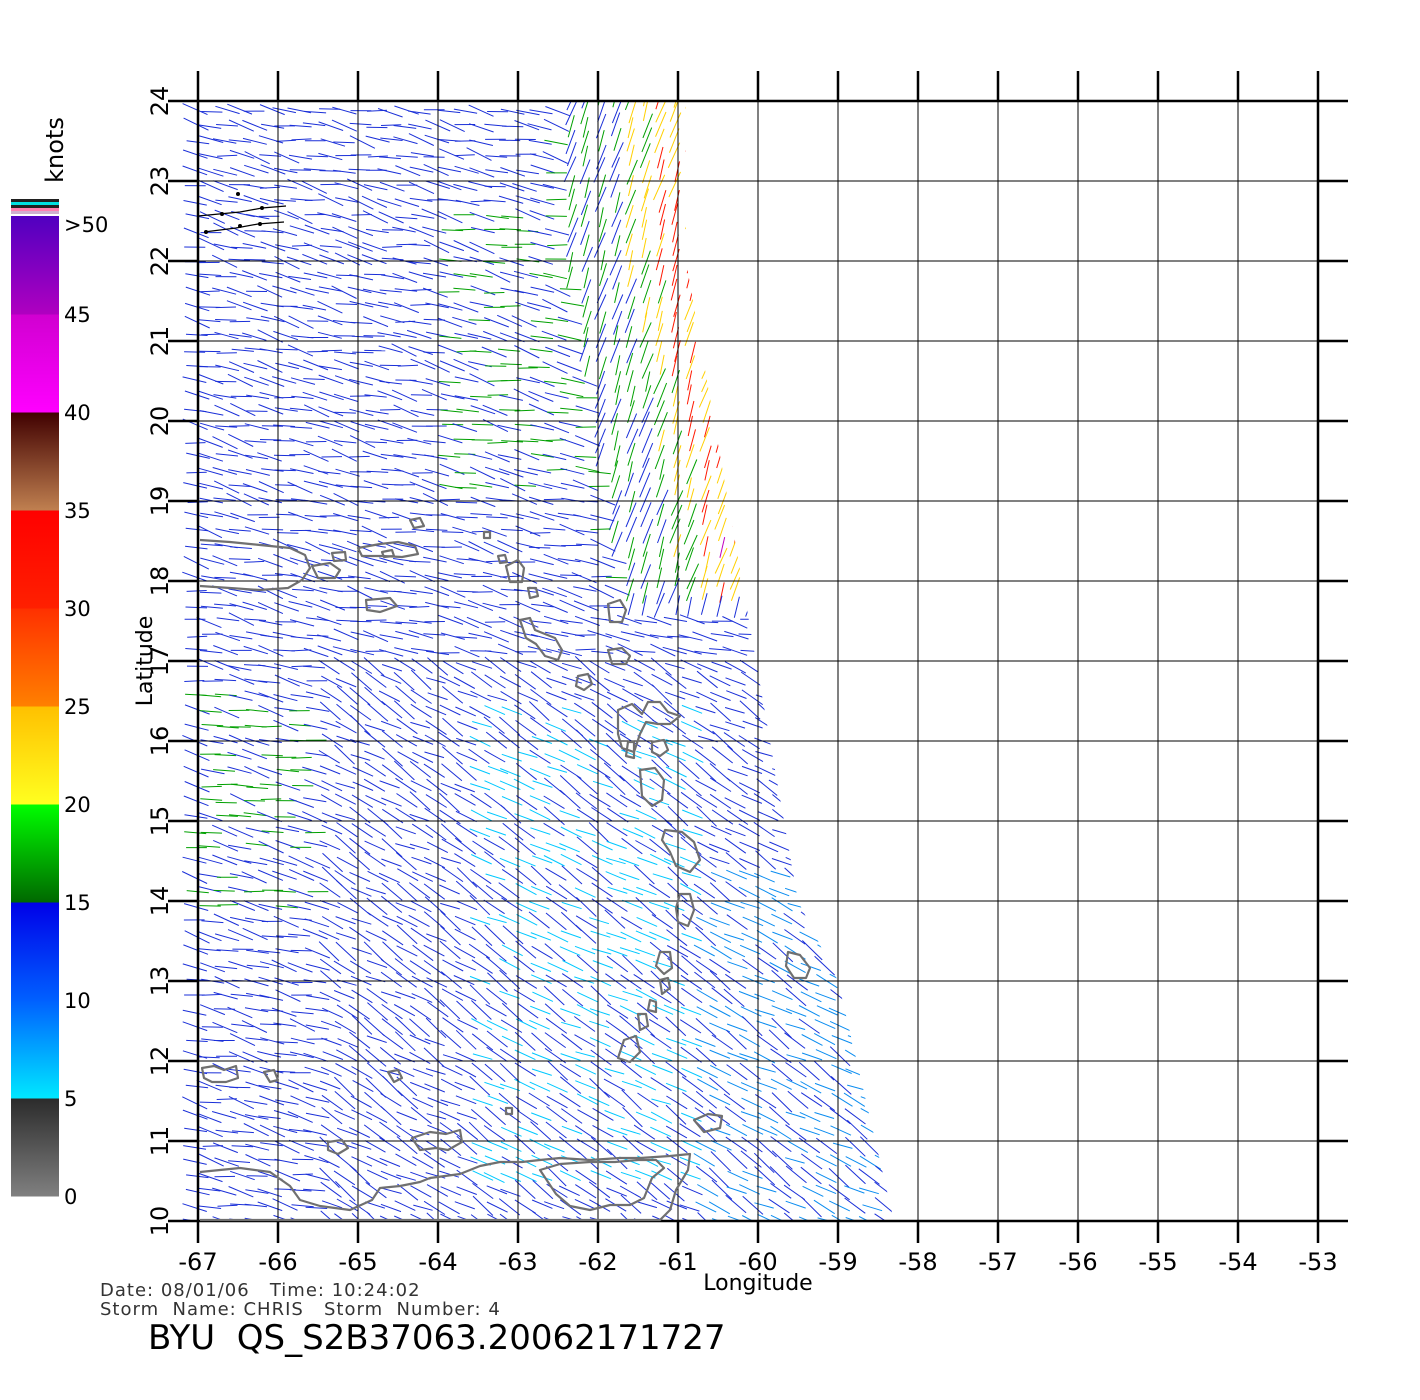  Describe the element at coordinates (260, 1290) in the screenshot. I see `info-date-time: Date: 08/01/06 Time: 10:24:02` at that location.